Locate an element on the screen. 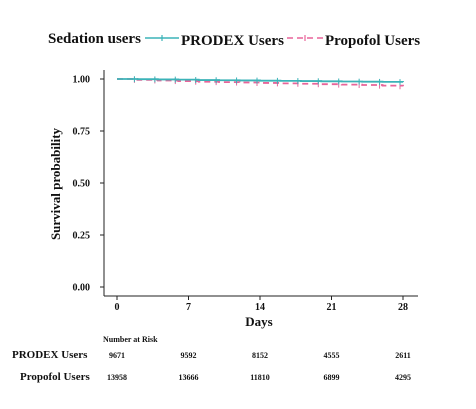  risk-value: 13666 is located at coordinates (189, 377).